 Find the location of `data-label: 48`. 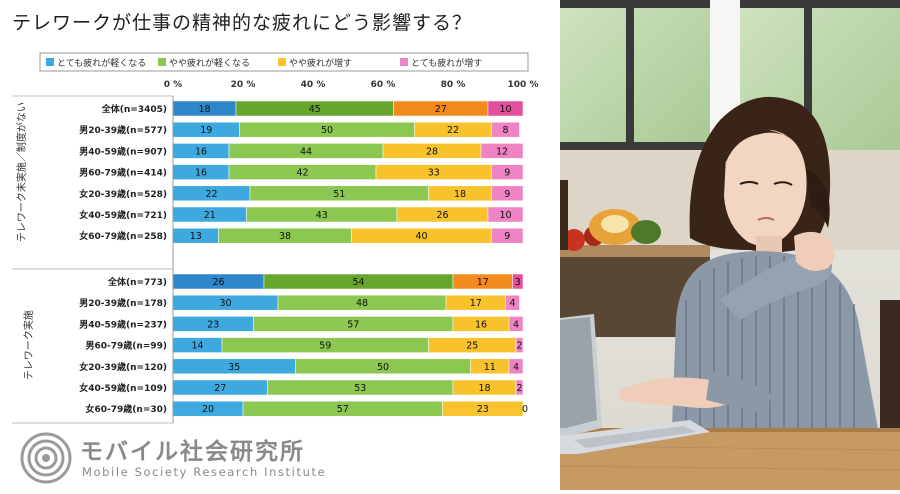

data-label: 48 is located at coordinates (362, 303).